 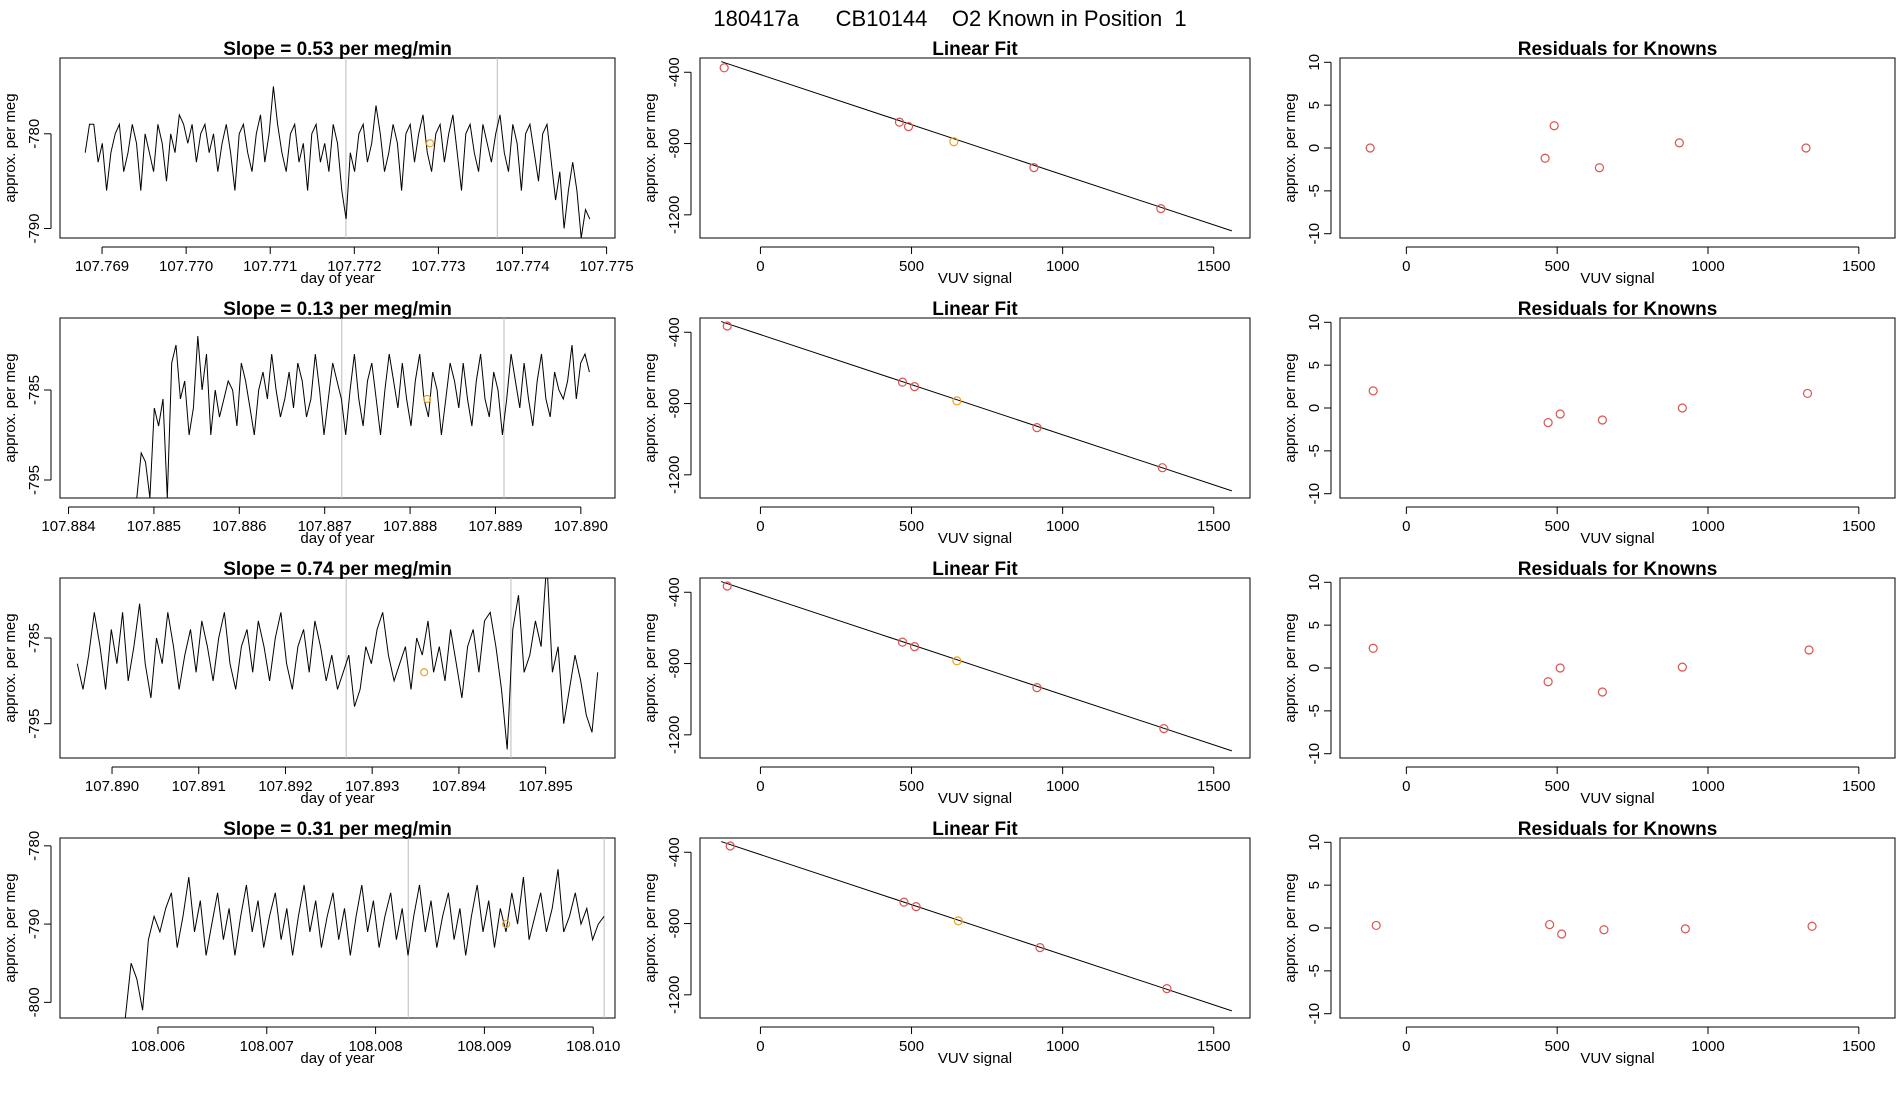 I want to click on drift-4-x-tick-label: 108.010, so click(x=593, y=1046).